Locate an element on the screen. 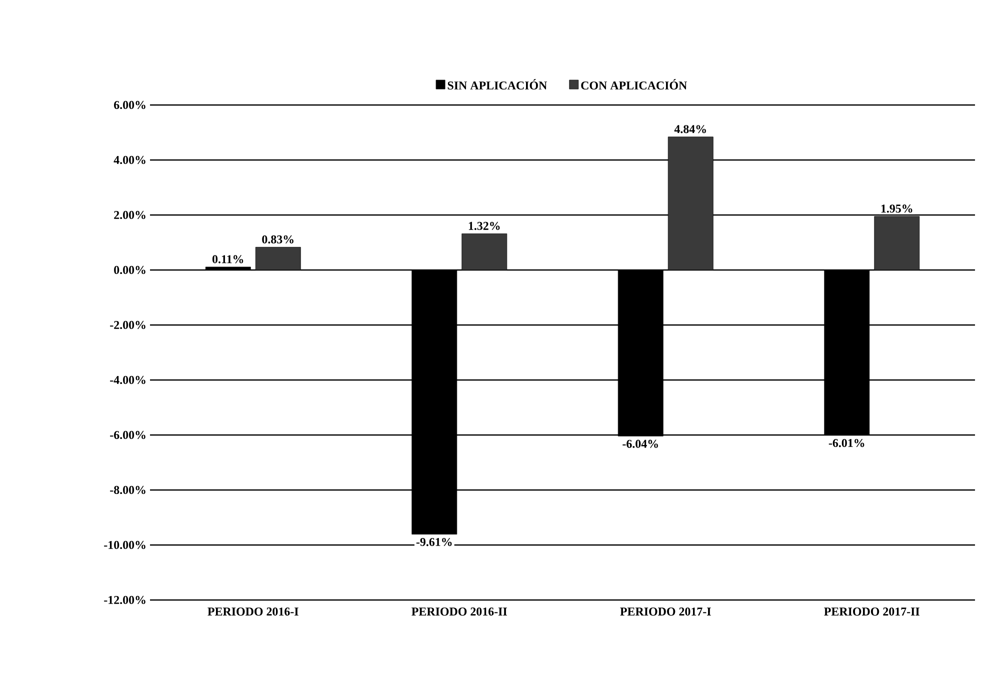  data-label: 0.11% is located at coordinates (228, 259).